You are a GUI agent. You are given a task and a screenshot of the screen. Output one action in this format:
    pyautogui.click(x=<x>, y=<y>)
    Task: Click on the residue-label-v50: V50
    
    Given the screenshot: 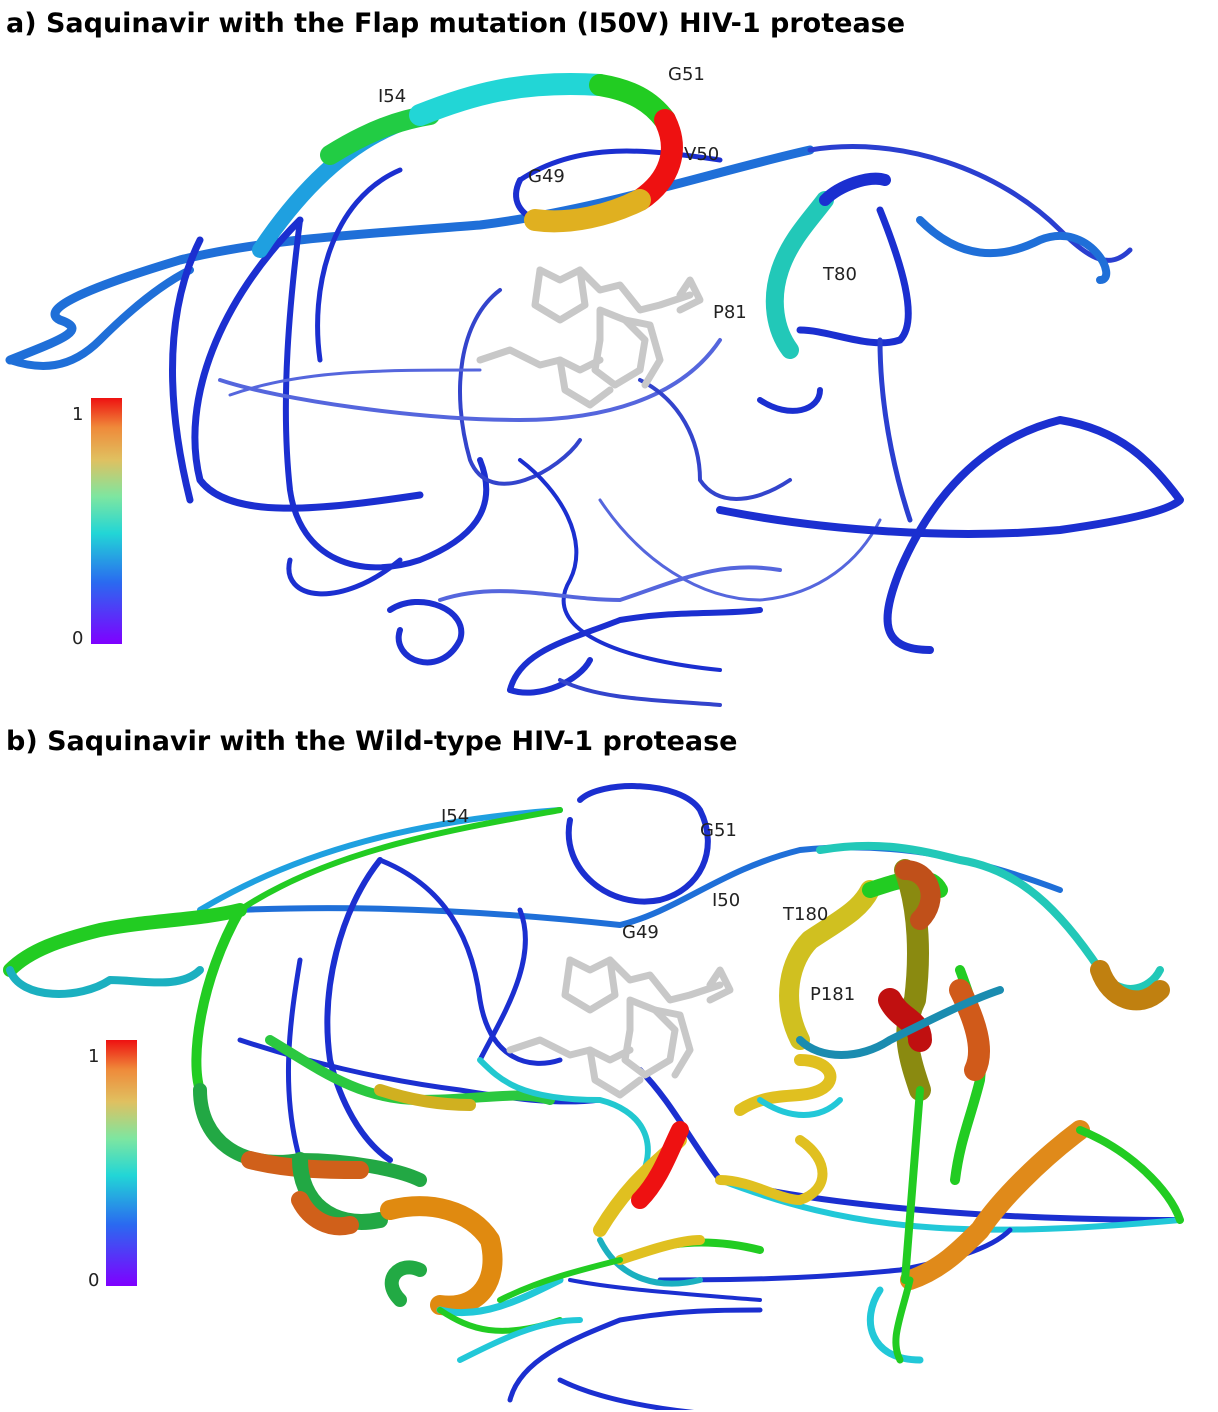 What is the action you would take?
    pyautogui.click(x=701, y=154)
    